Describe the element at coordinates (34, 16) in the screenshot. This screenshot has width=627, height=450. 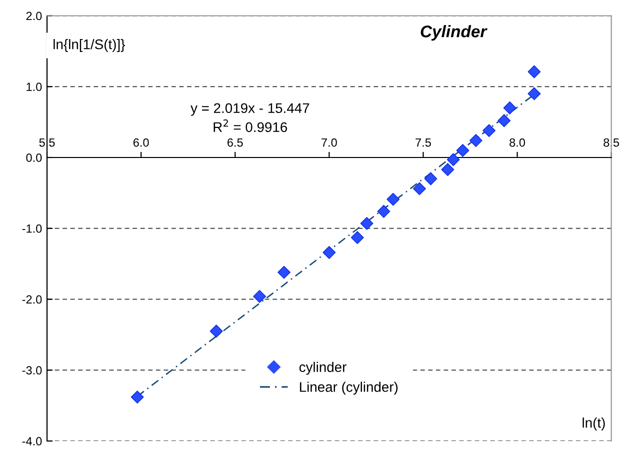
I see `y-tick-label: 2.0` at that location.